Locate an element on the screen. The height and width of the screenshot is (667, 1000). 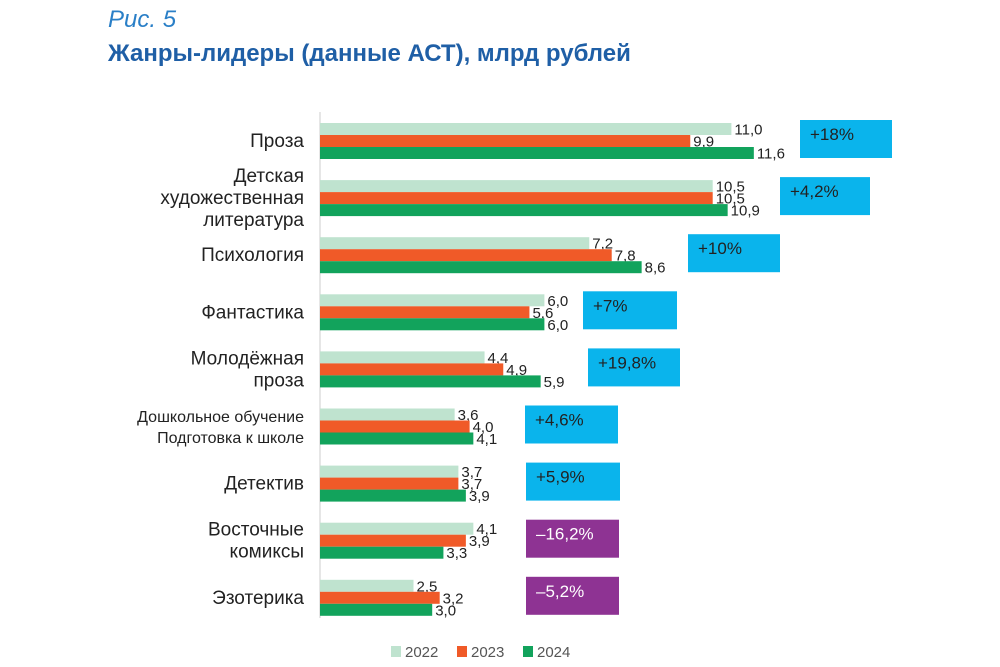
category-label: Восточные комиксы is located at coordinates (256, 541).